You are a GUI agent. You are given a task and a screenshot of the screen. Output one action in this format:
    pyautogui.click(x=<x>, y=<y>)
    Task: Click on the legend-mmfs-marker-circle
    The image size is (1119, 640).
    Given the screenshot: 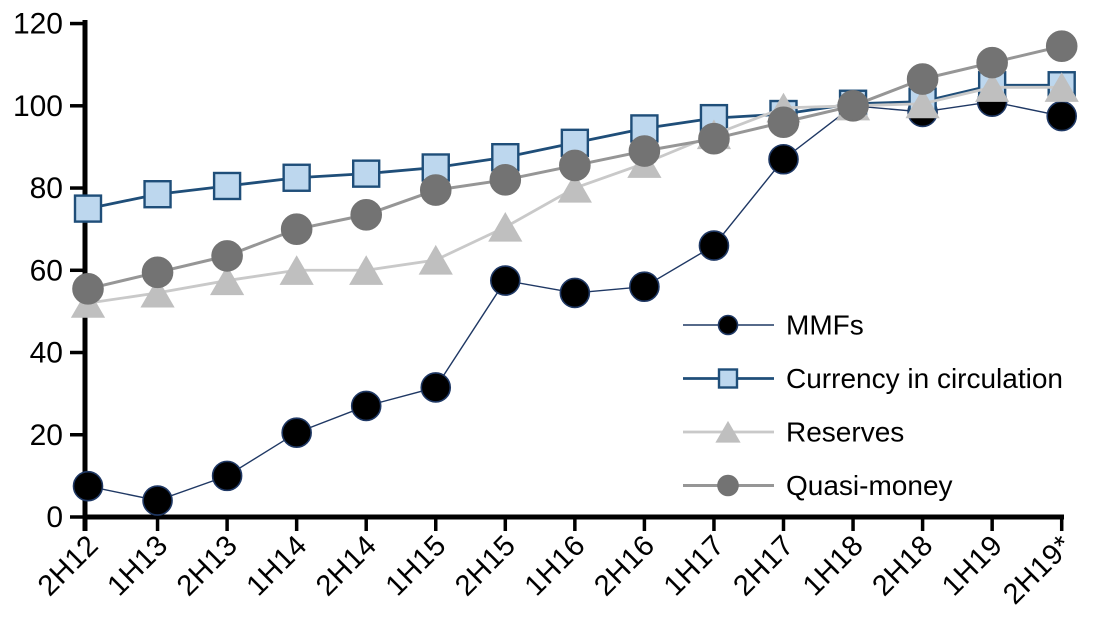 What is the action you would take?
    pyautogui.click(x=728, y=325)
    